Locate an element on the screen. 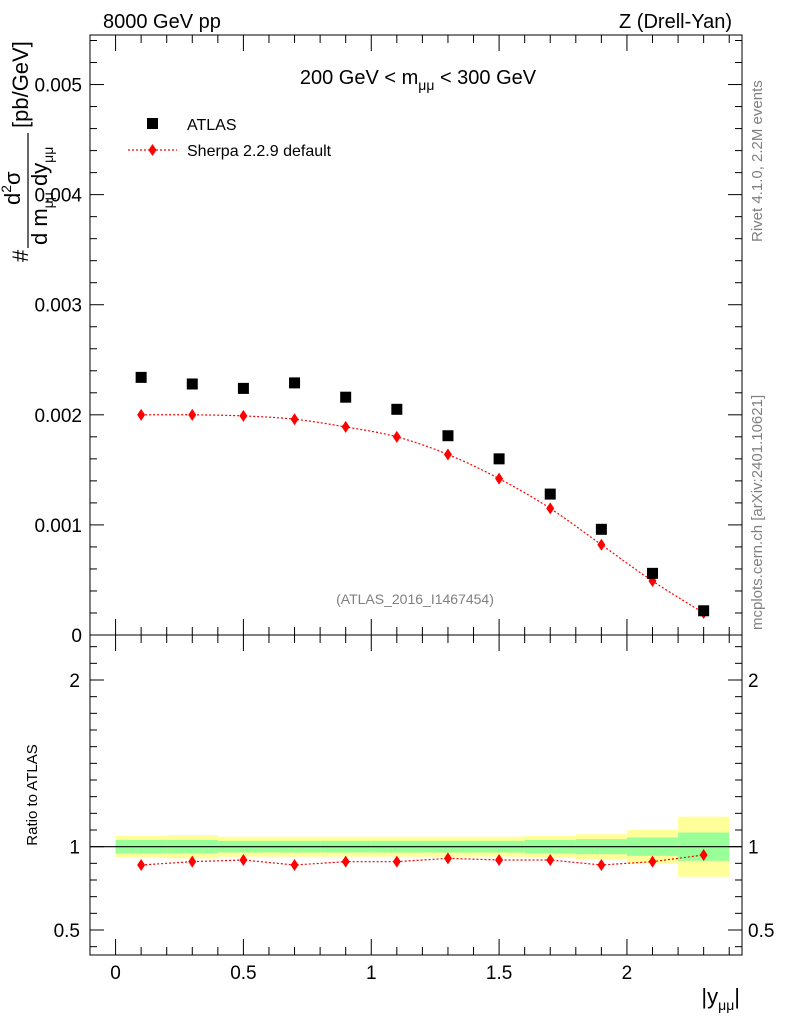 The height and width of the screenshot is (1024, 786). x-axis-label: |yμμ| is located at coordinates (720, 998).